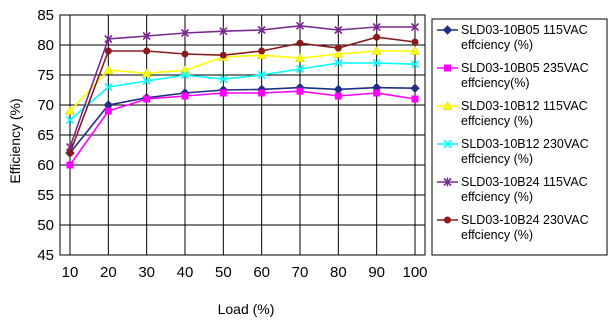 This screenshot has height=322, width=610. Describe the element at coordinates (146, 272) in the screenshot. I see `x-tick-label: 30` at that location.